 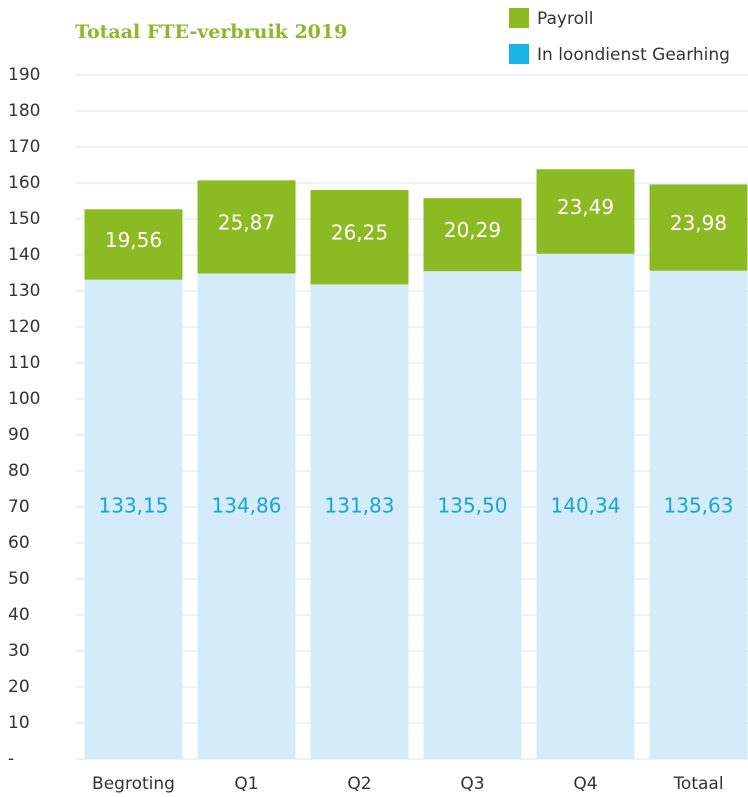 I want to click on y-tick-label: 50, so click(x=19, y=579).